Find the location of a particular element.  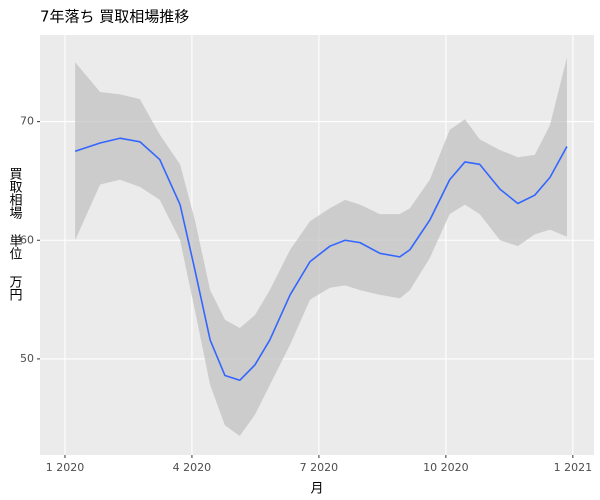

x-tick-label: 1 2021 is located at coordinates (573, 467).